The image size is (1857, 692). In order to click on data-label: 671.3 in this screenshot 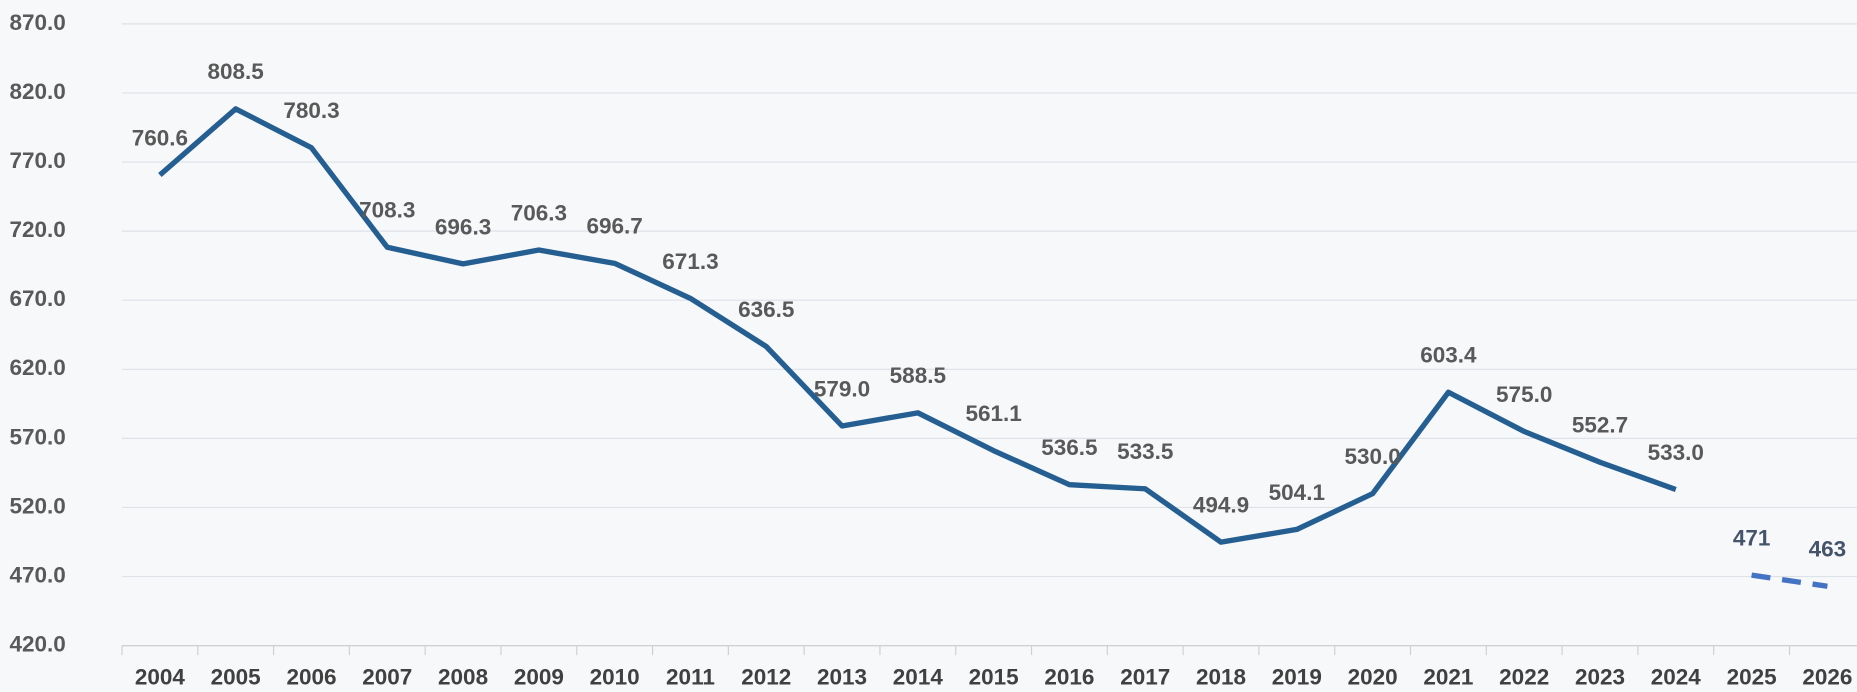, I will do `click(690, 261)`.